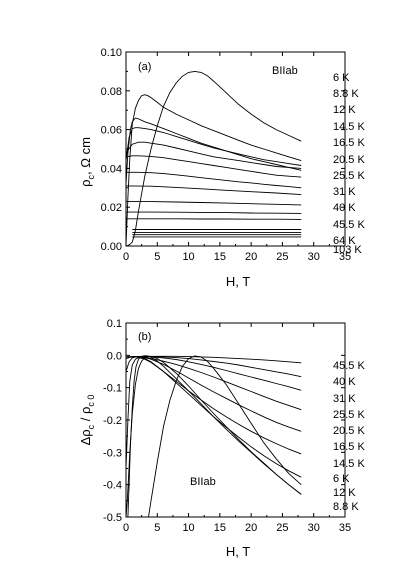  I want to click on y-tick-label: -0.3, so click(112, 453).